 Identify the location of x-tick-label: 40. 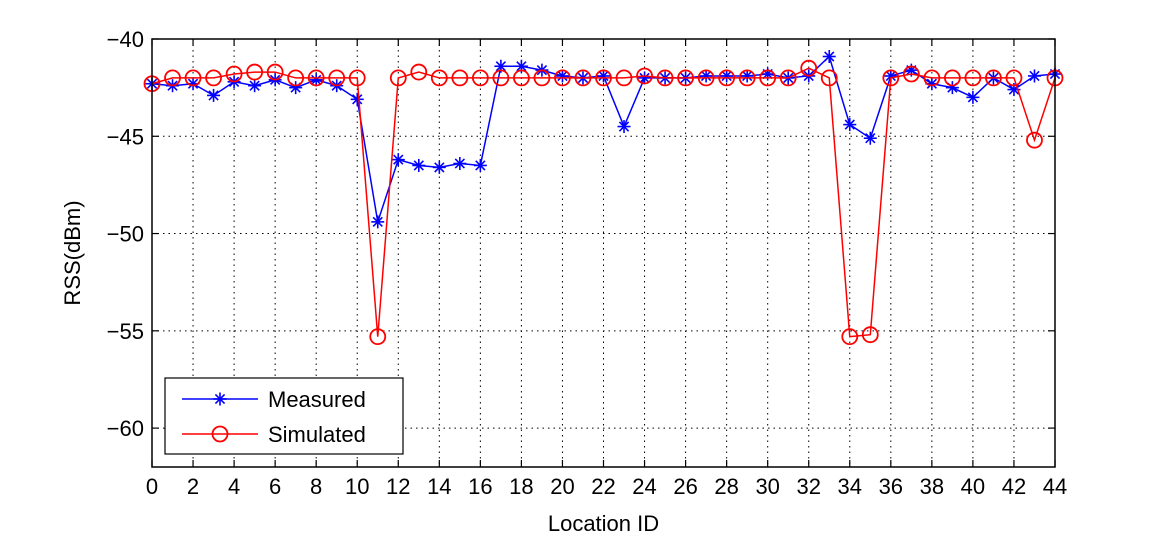
(973, 486).